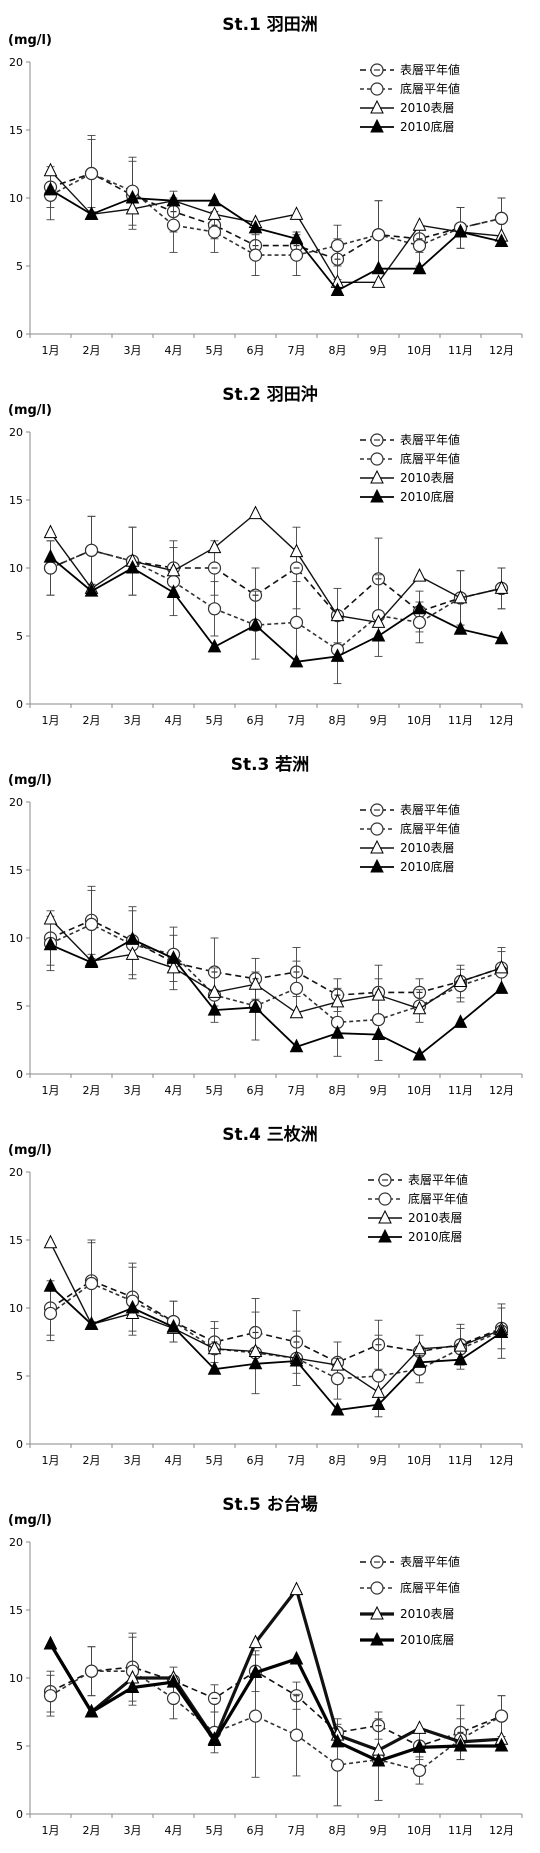 Image resolution: width=540 pixels, height=1853 pixels. What do you see at coordinates (379, 1460) in the screenshot?
I see `x-tick-label: 9月` at bounding box center [379, 1460].